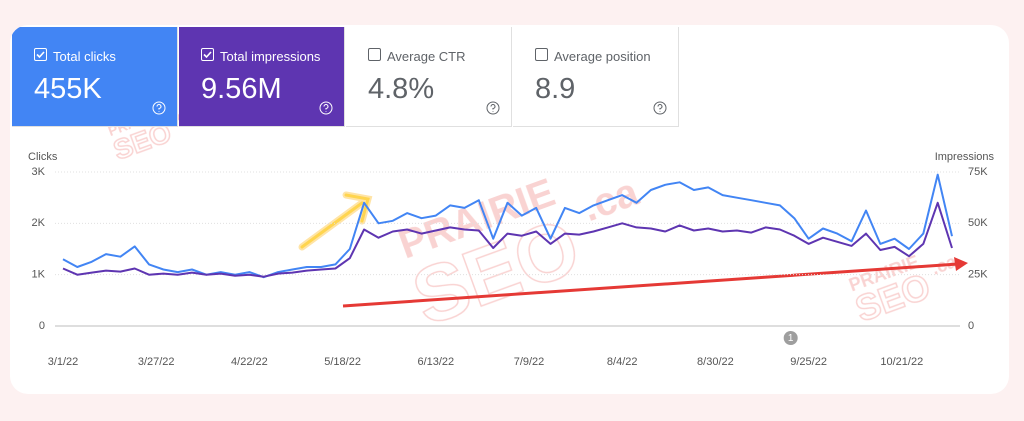 The image size is (1024, 421). I want to click on annotation-label: 1, so click(791, 338).